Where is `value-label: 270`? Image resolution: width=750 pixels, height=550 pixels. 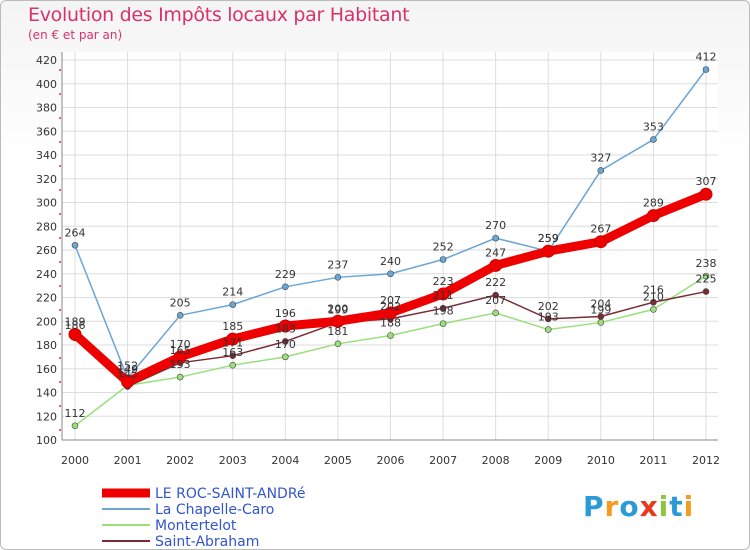
value-label: 270 is located at coordinates (495, 225).